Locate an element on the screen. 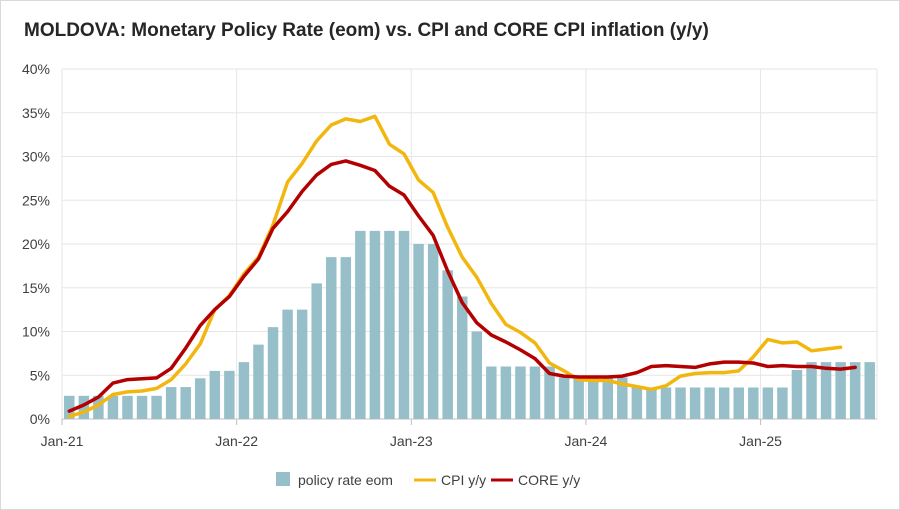 The width and height of the screenshot is (900, 510). x-tick-label: Jan-24 is located at coordinates (586, 441).